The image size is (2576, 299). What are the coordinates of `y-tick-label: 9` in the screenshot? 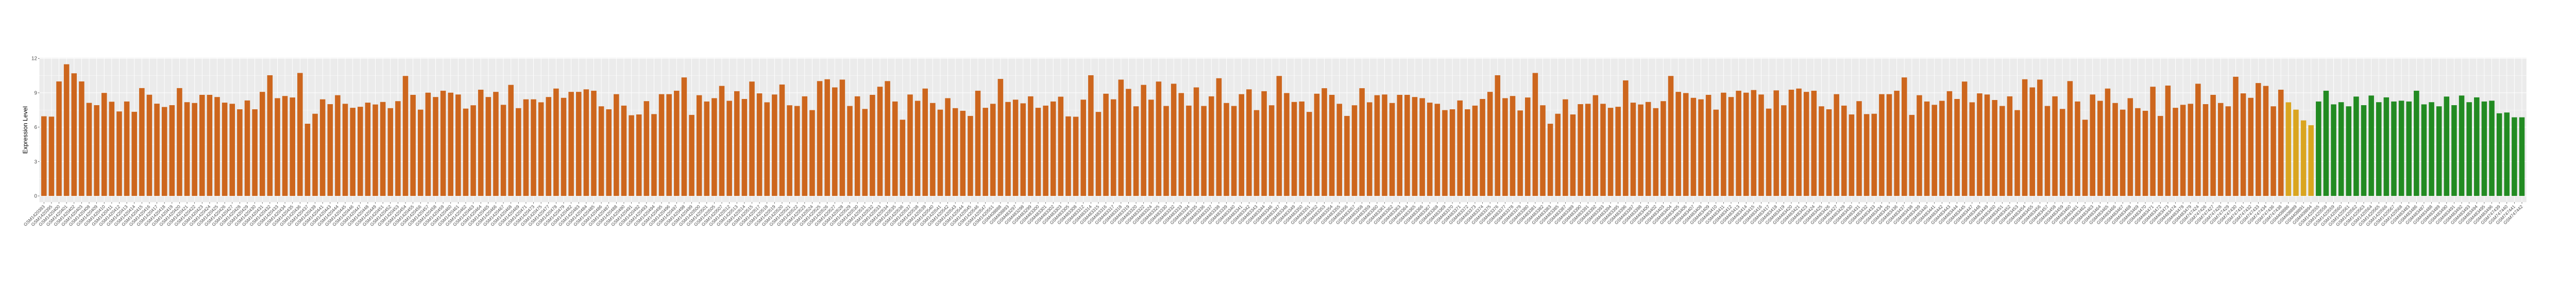 It's located at (36, 93).